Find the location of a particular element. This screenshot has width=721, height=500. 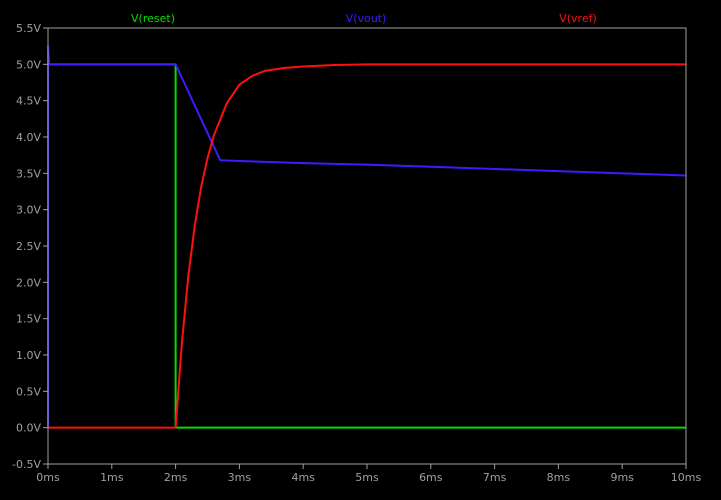

x-tick-label: 6ms is located at coordinates (431, 477).